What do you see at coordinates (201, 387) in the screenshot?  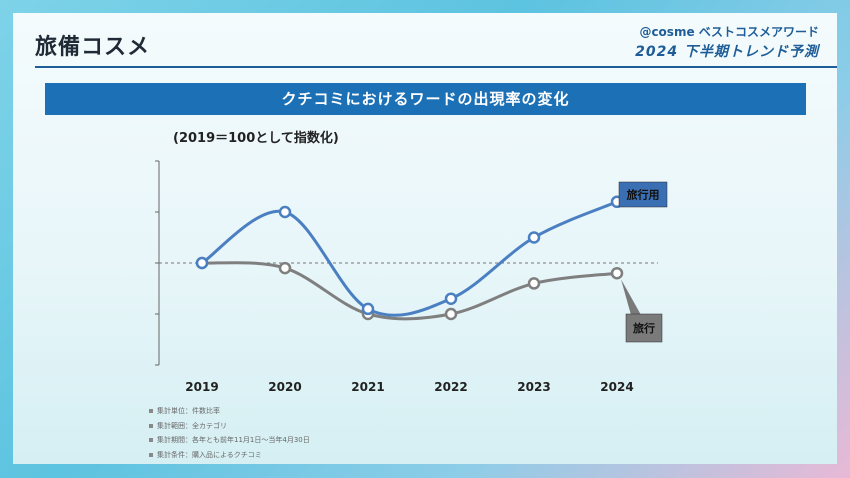 I see `x-tick-label: 2019` at bounding box center [201, 387].